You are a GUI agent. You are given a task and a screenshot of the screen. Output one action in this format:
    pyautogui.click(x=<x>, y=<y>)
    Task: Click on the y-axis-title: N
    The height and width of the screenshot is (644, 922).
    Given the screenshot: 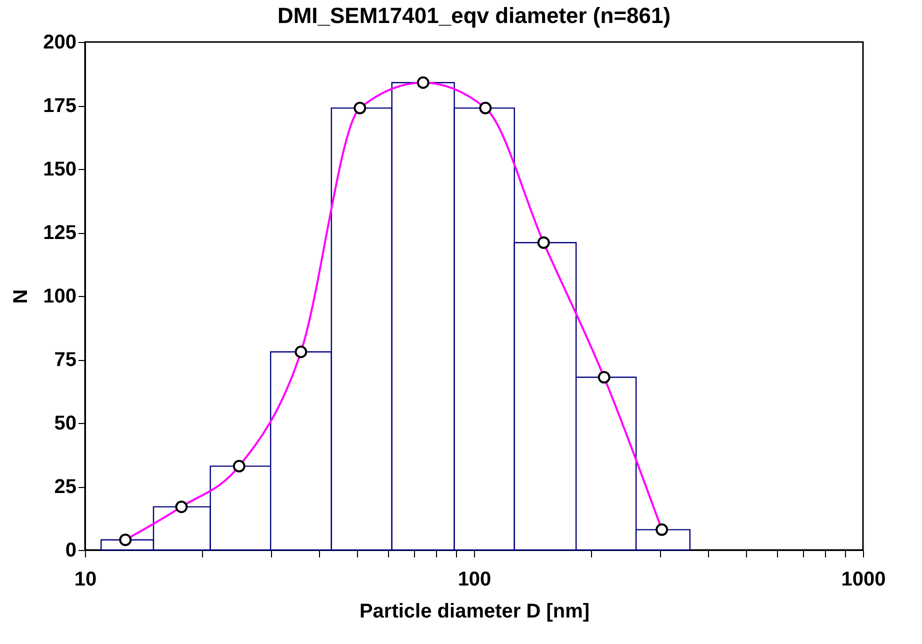 What is the action you would take?
    pyautogui.click(x=21, y=296)
    